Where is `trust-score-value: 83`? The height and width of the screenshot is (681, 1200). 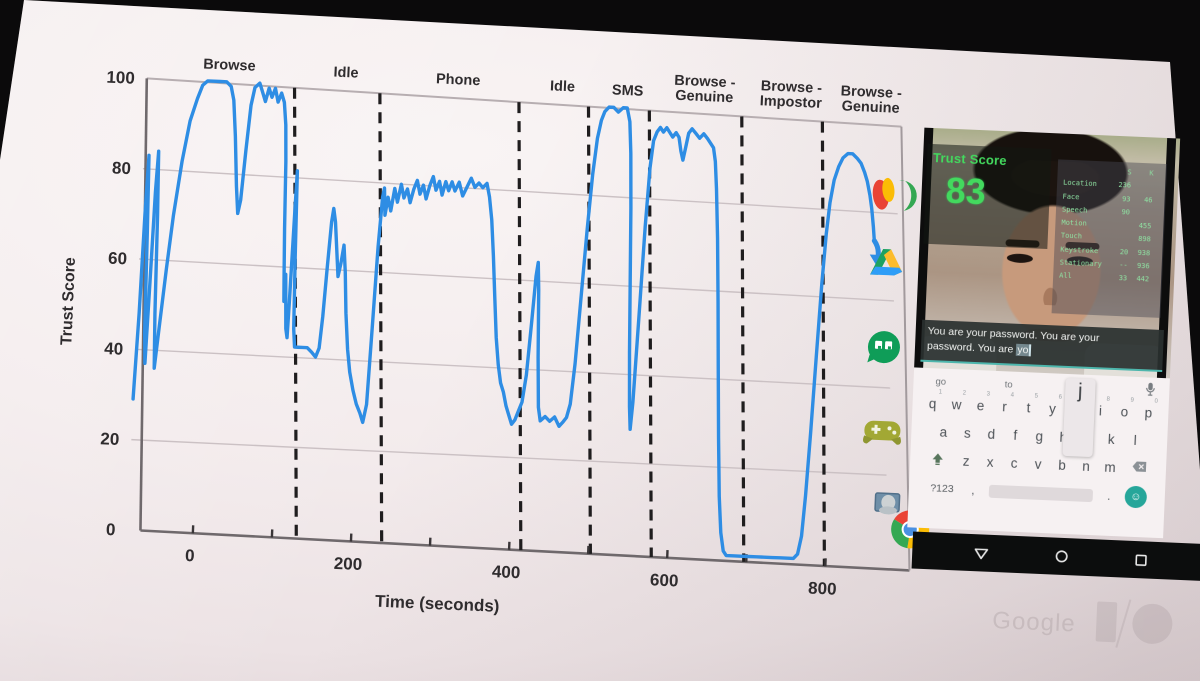
trust-score-value: 83 is located at coordinates (965, 191).